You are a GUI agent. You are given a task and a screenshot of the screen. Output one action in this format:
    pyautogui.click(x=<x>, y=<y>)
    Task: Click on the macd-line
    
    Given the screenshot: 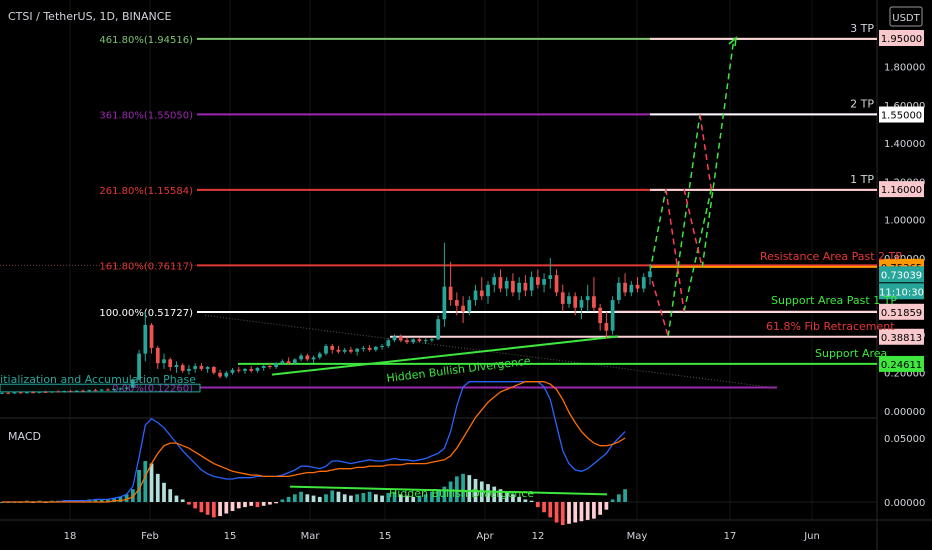 What is the action you would take?
    pyautogui.click(x=314, y=442)
    